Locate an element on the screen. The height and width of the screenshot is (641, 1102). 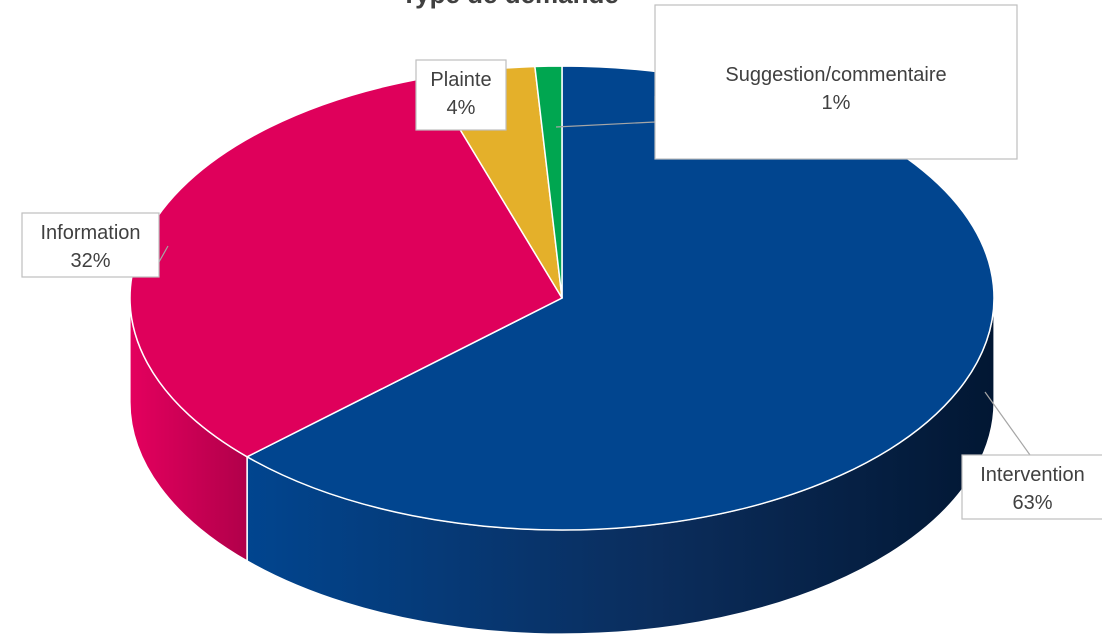
label-category: Plainte is located at coordinates (460, 80).